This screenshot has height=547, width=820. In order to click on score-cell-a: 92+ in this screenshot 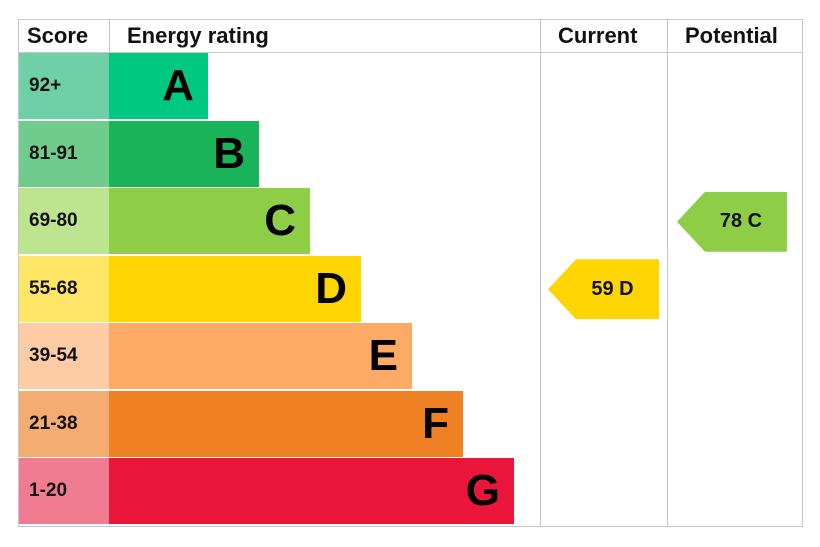, I will do `click(64, 86)`.